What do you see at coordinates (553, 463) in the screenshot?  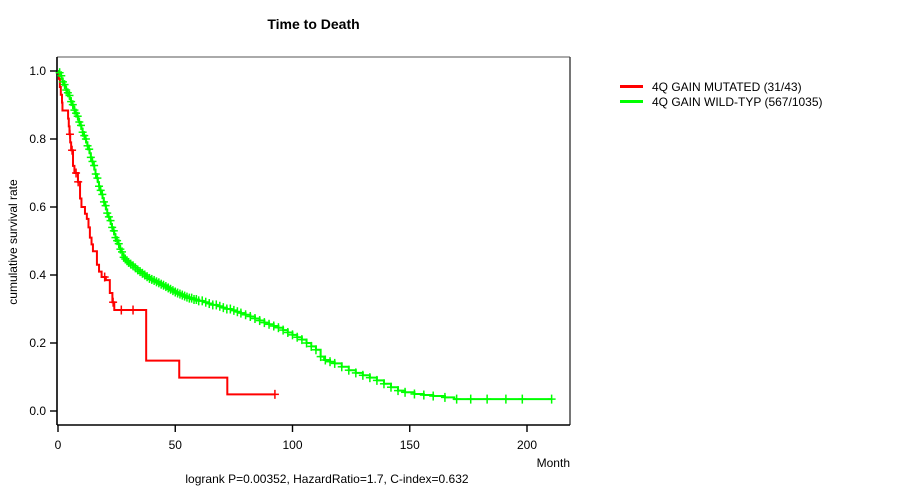 I see `x-axis-label: Month` at bounding box center [553, 463].